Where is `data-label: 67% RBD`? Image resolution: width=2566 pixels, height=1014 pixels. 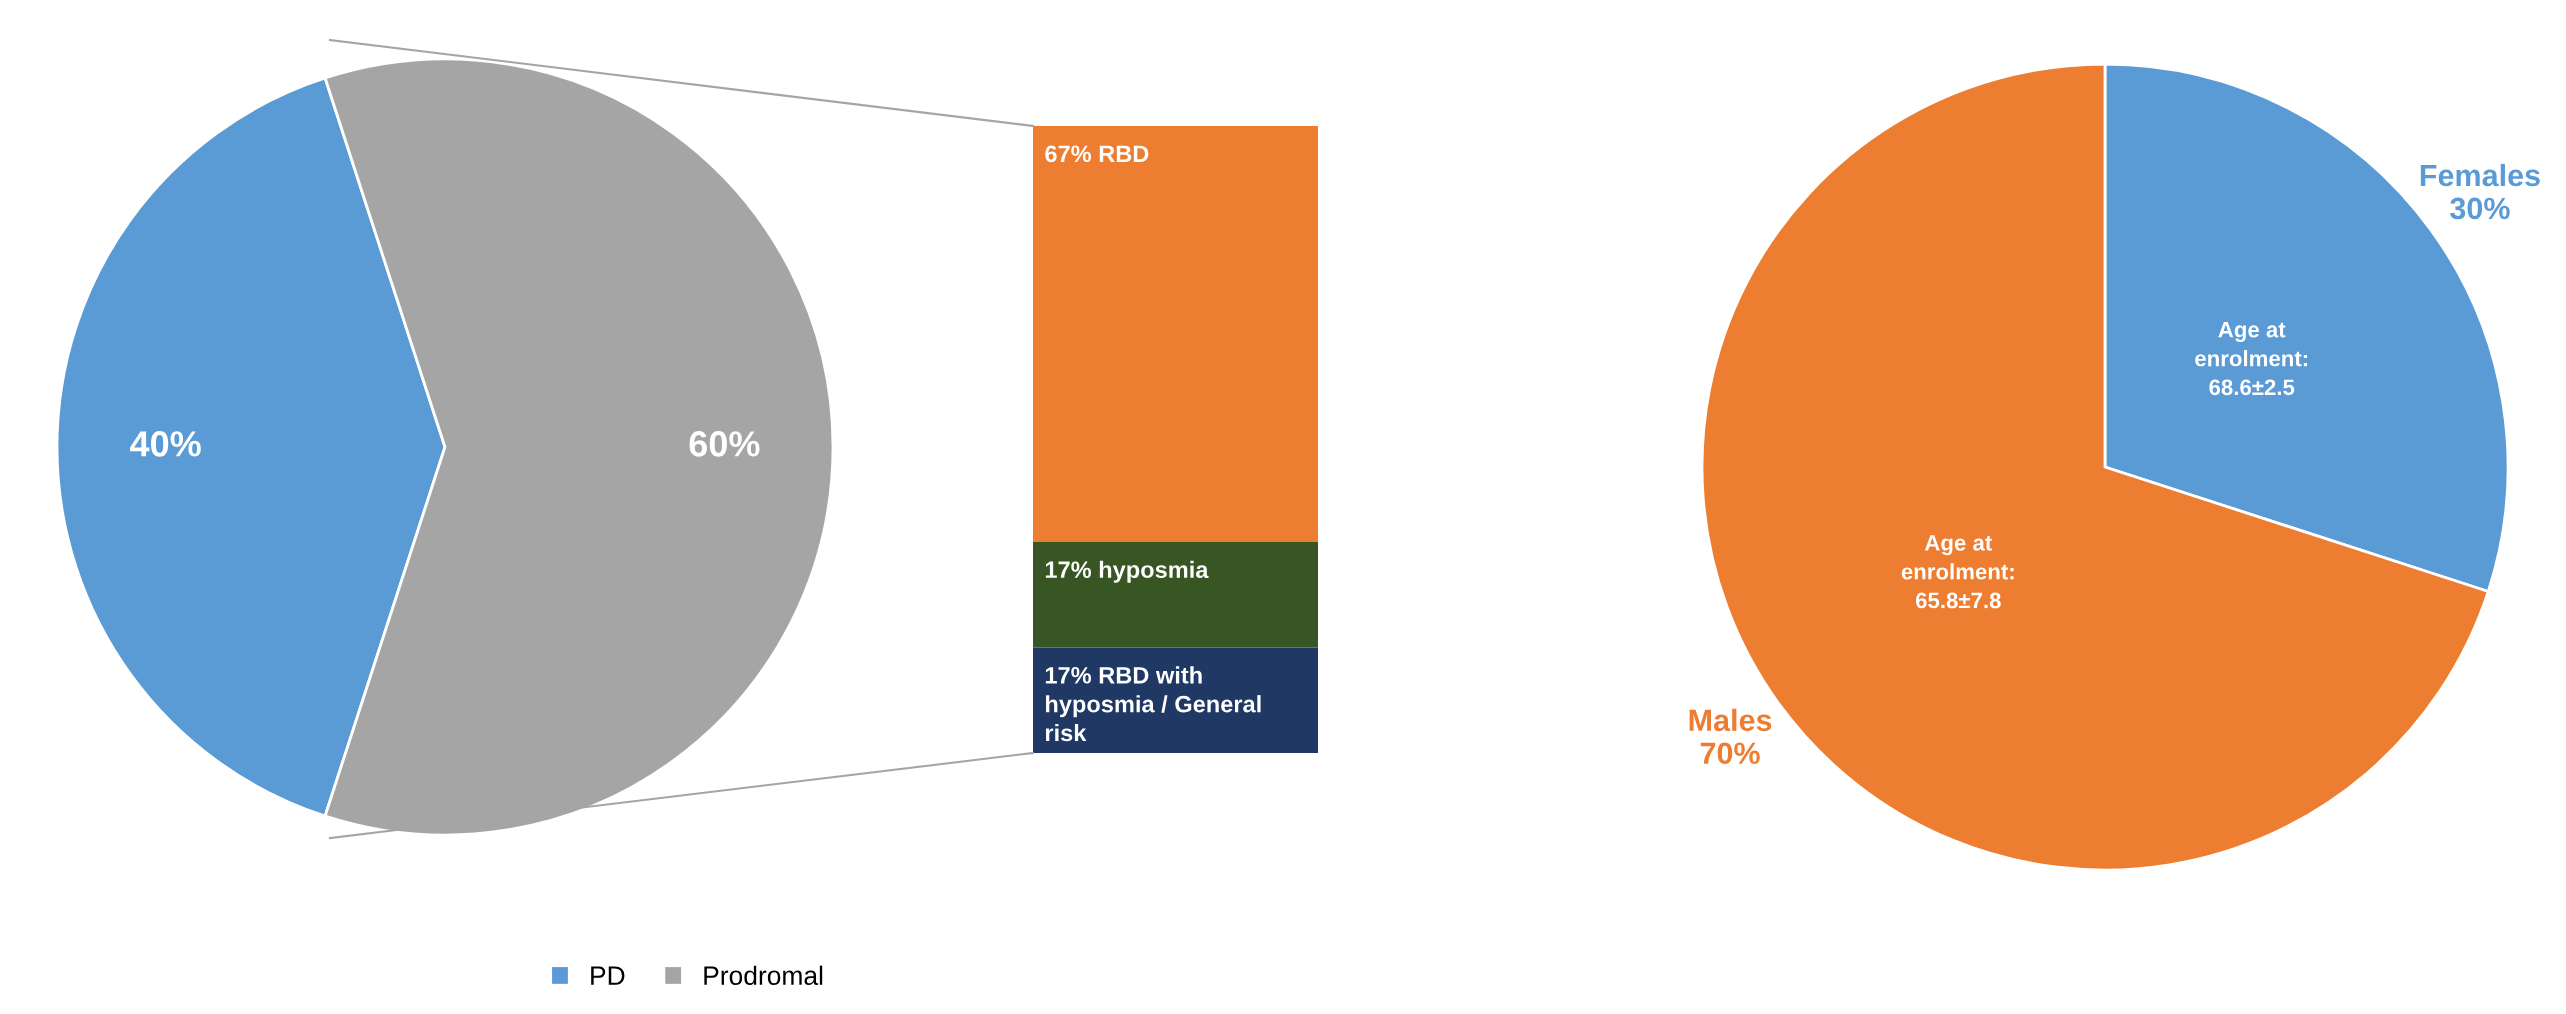
data-label: 67% RBD is located at coordinates (1097, 154).